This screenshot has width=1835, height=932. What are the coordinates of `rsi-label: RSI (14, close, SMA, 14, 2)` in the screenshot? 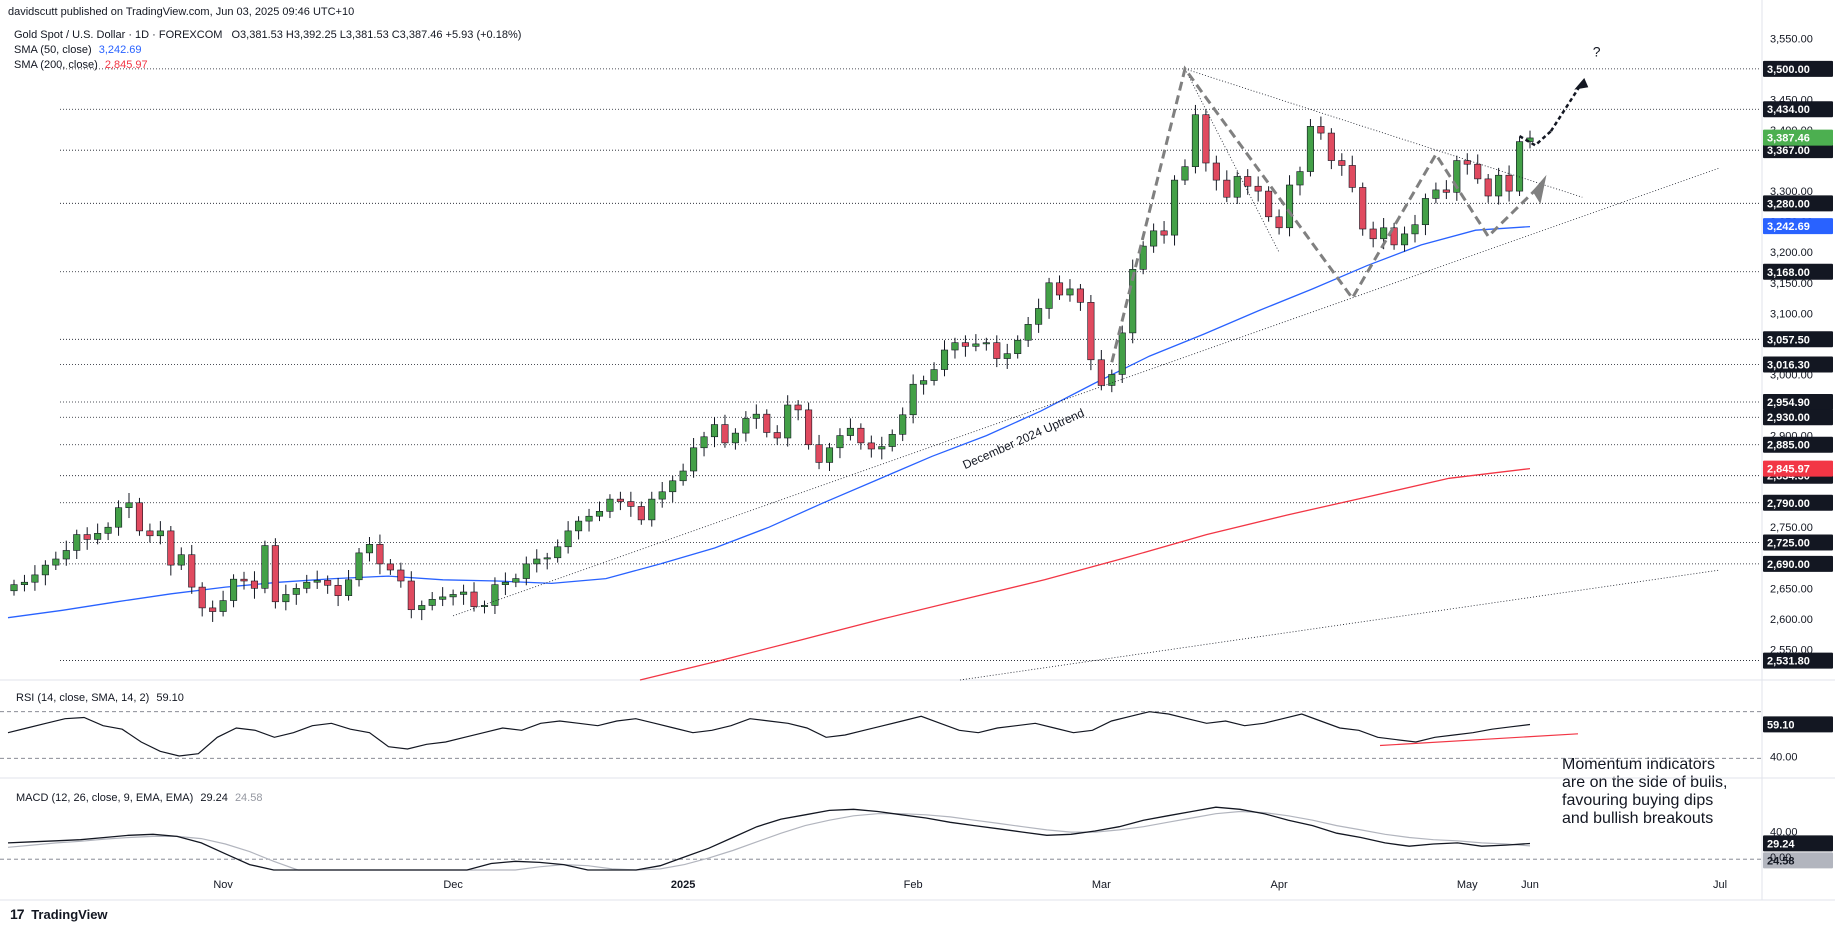 It's located at (83, 698).